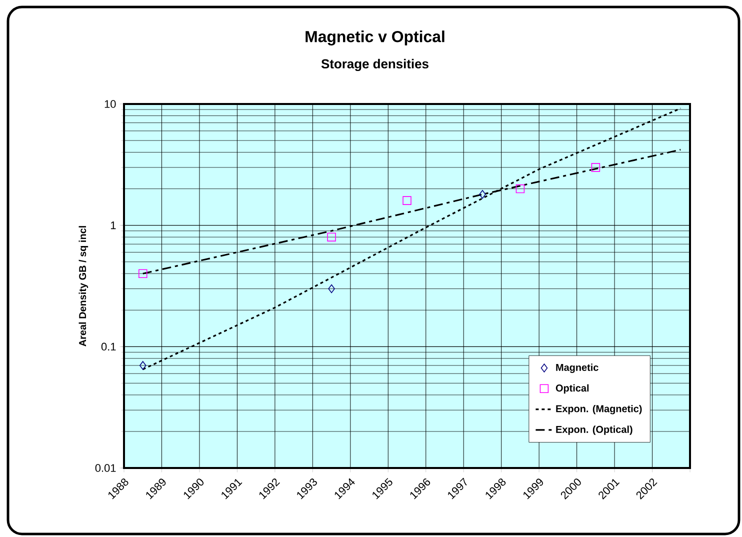 The height and width of the screenshot is (537, 742). Describe the element at coordinates (577, 368) in the screenshot. I see `legend-label: Magnetic` at that location.